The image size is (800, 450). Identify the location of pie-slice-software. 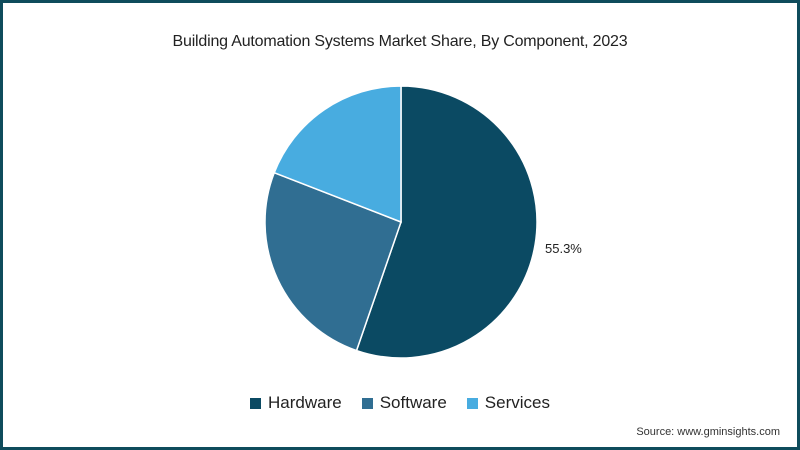
(333, 261).